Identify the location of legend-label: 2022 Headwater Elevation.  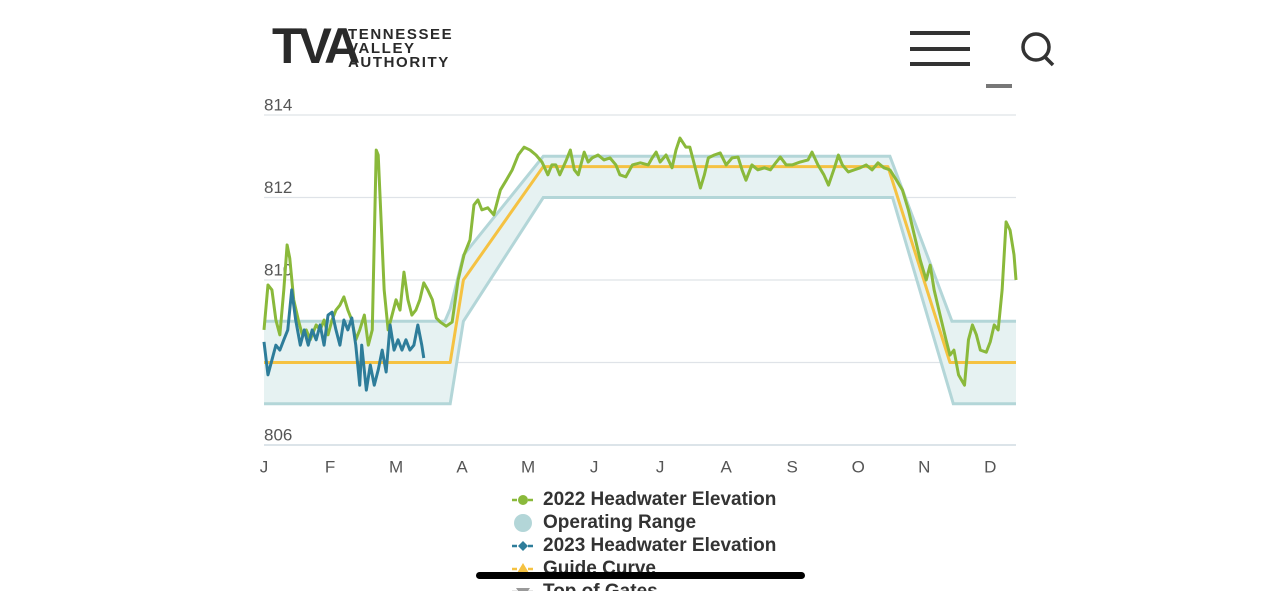
(659, 499).